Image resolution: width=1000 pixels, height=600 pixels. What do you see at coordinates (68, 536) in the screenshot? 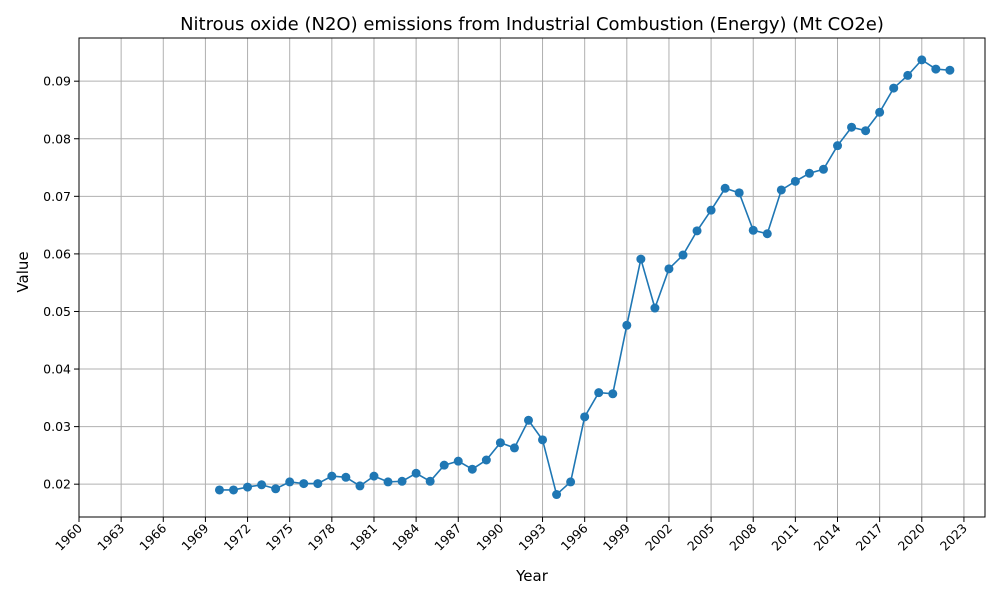
I see `x-tick-label: 1960` at bounding box center [68, 536].